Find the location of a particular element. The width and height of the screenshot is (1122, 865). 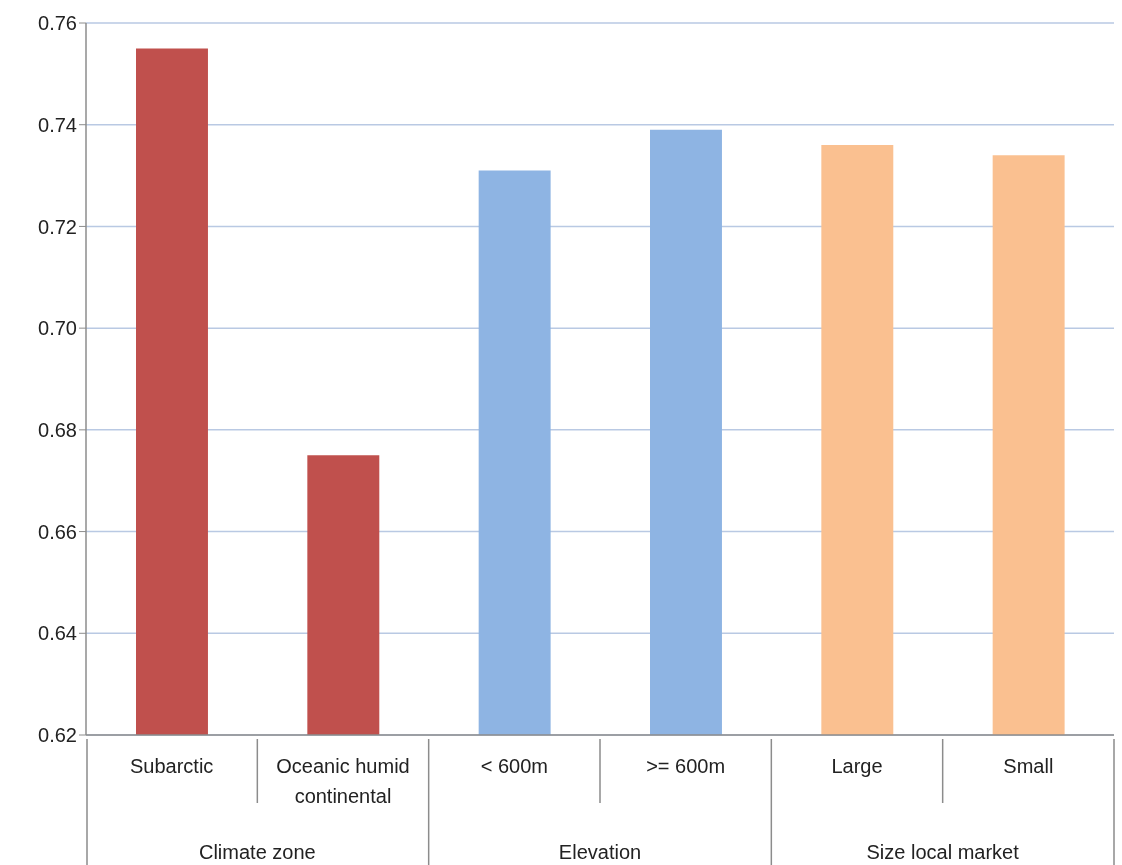

y-tick-label: 0.72 is located at coordinates (57, 226).